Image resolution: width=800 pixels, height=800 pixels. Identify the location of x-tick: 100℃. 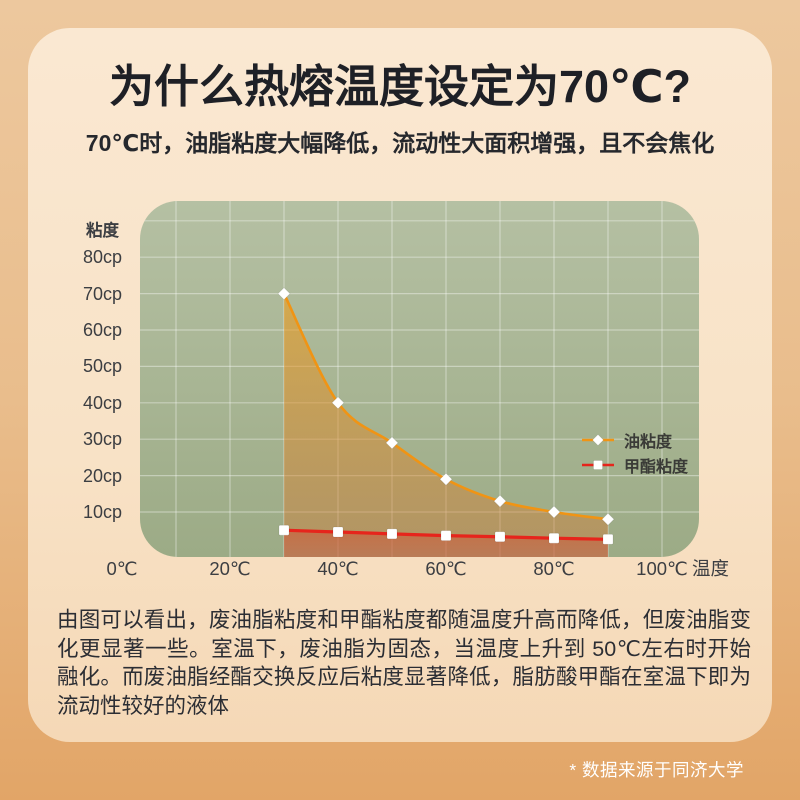
(662, 568).